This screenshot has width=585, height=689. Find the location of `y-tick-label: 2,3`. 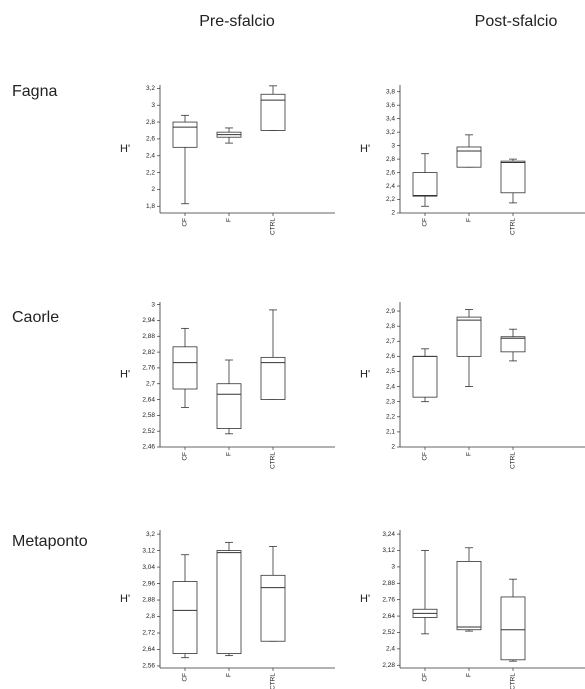

y-tick-label: 2,3 is located at coordinates (390, 401).